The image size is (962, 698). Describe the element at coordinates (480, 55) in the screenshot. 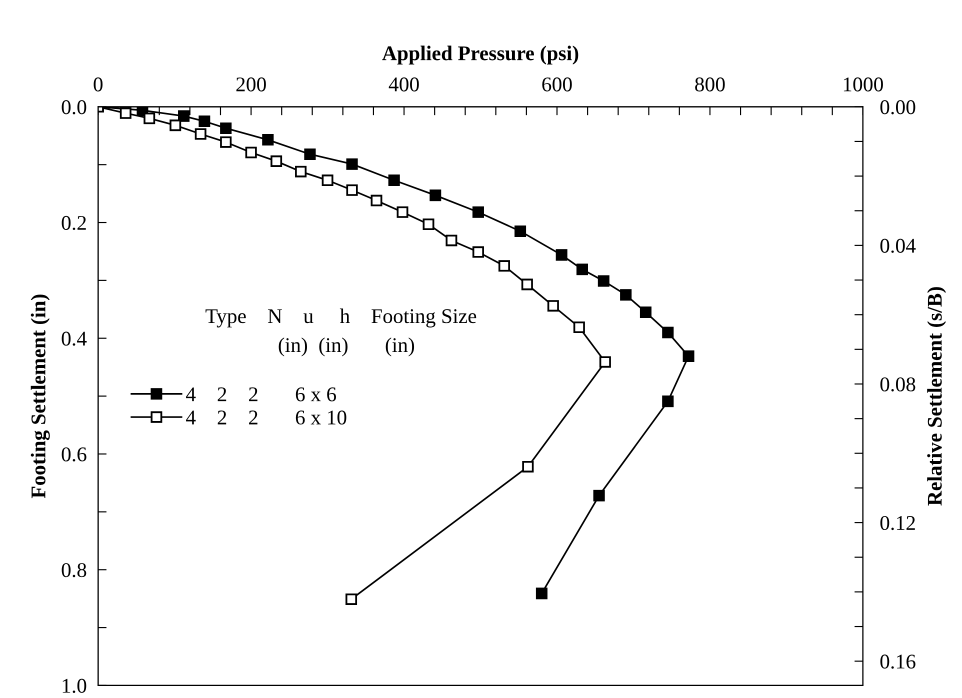

I see `x-axis-title: Applied Pressure (psi)` at that location.